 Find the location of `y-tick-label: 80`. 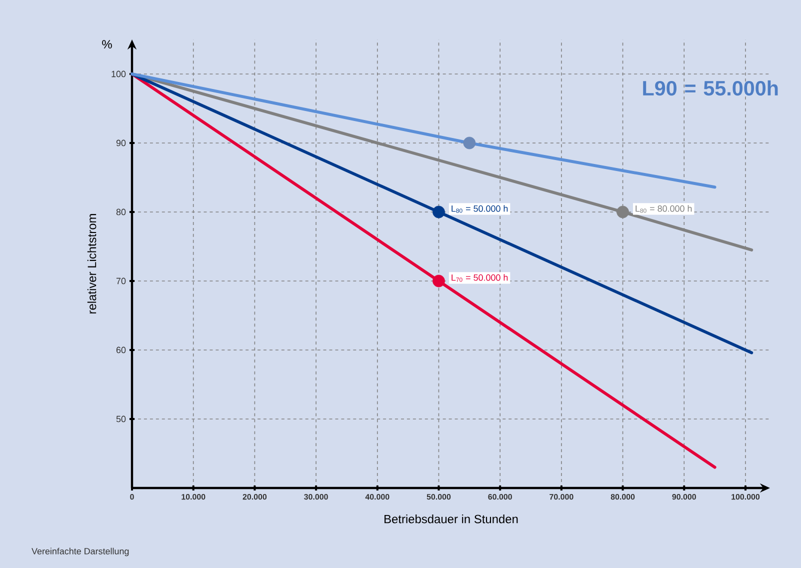

y-tick-label: 80 is located at coordinates (121, 212).